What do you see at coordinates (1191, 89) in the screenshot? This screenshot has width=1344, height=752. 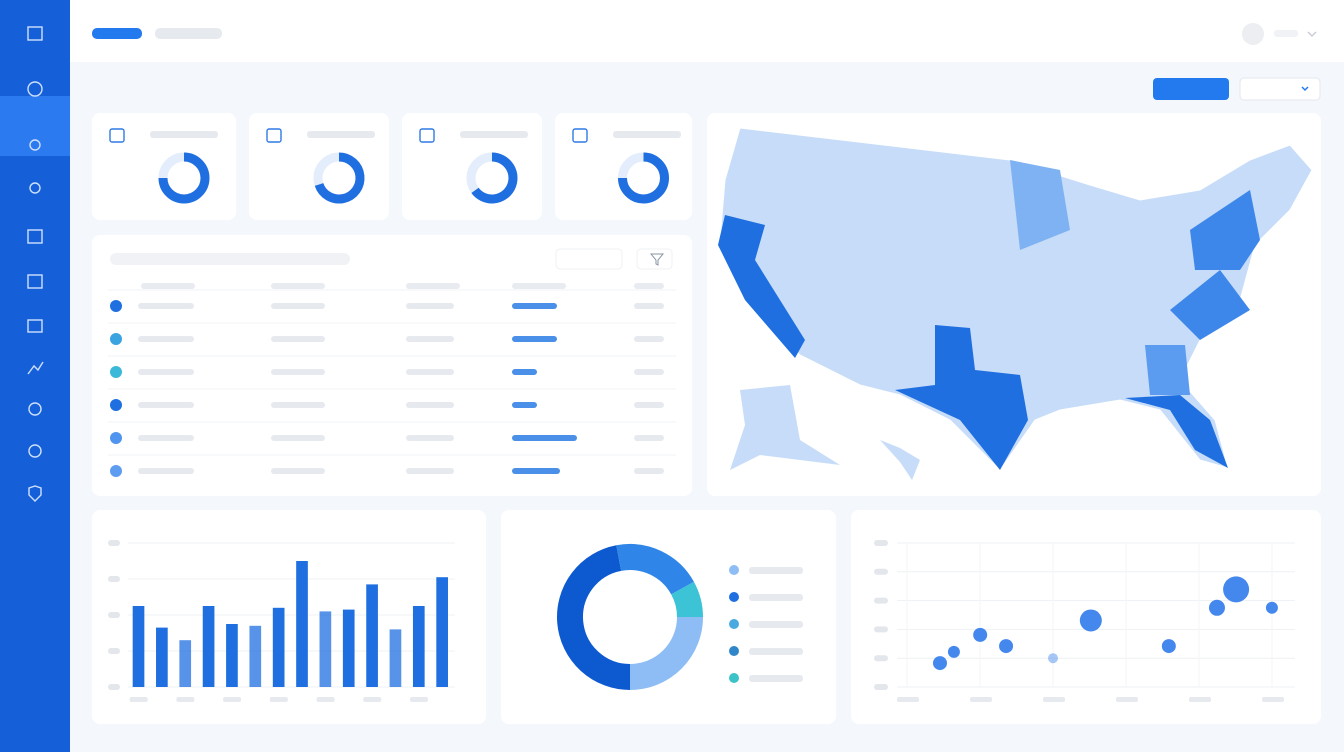 I see `primary-button` at bounding box center [1191, 89].